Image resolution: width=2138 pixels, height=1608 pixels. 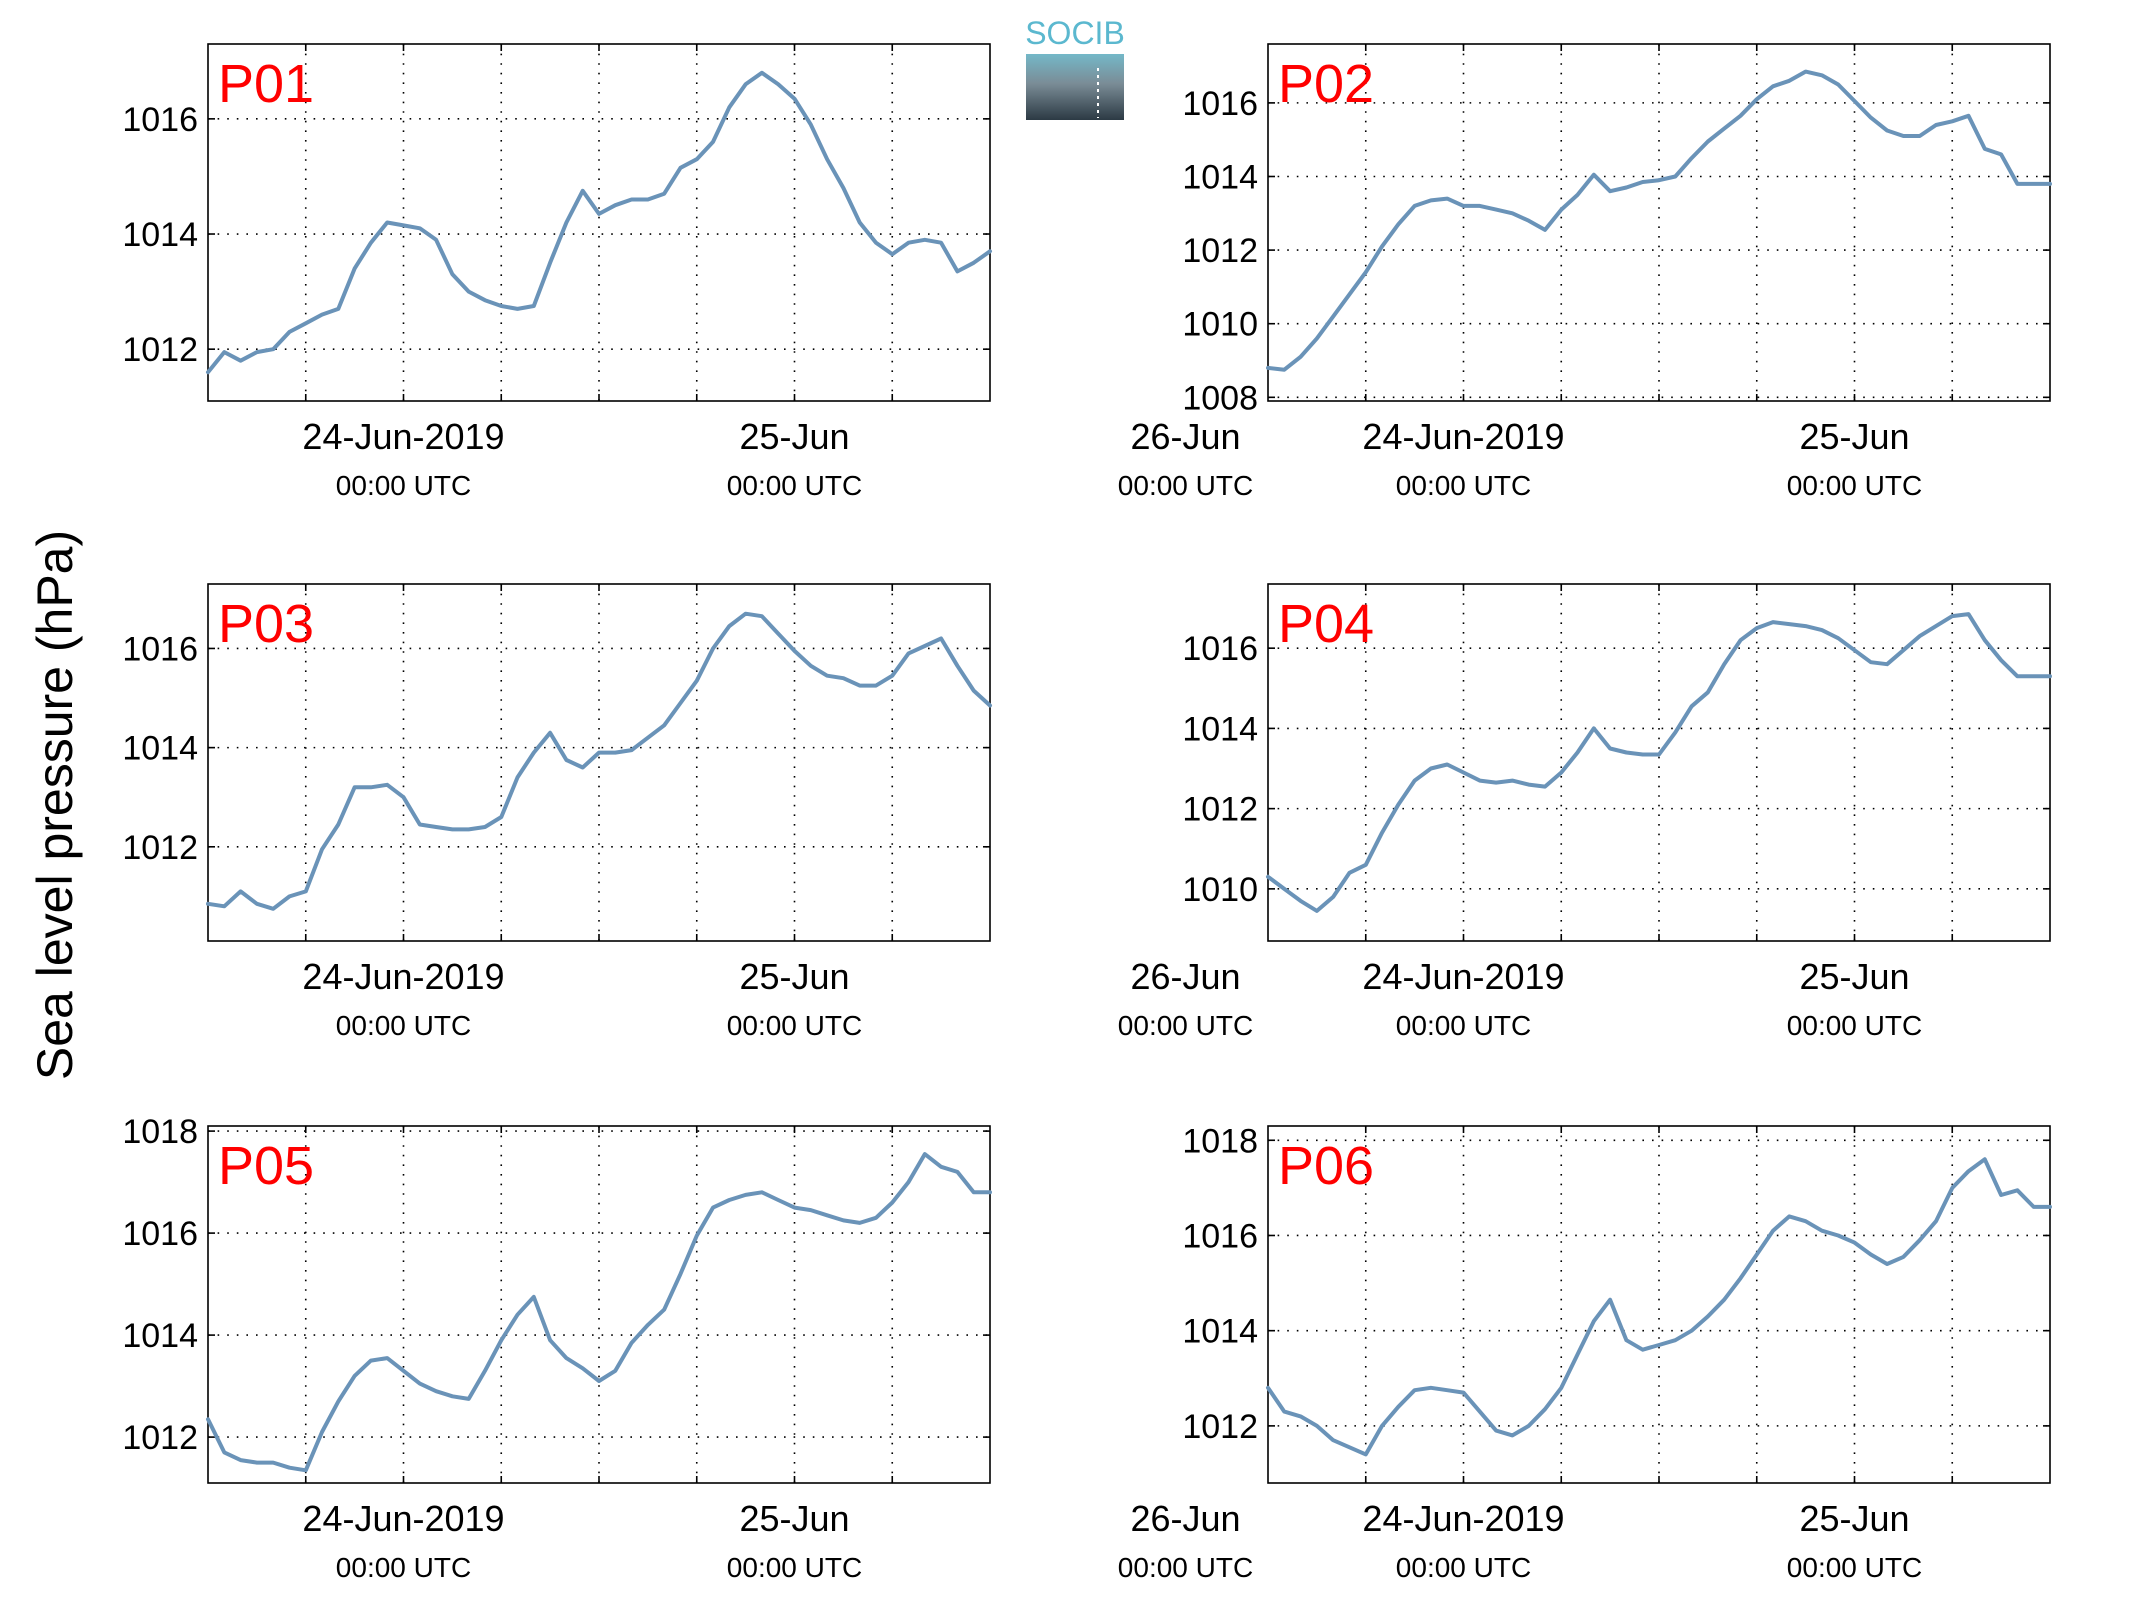 I want to click on y-tick-label: 1008, so click(x=1220, y=398).